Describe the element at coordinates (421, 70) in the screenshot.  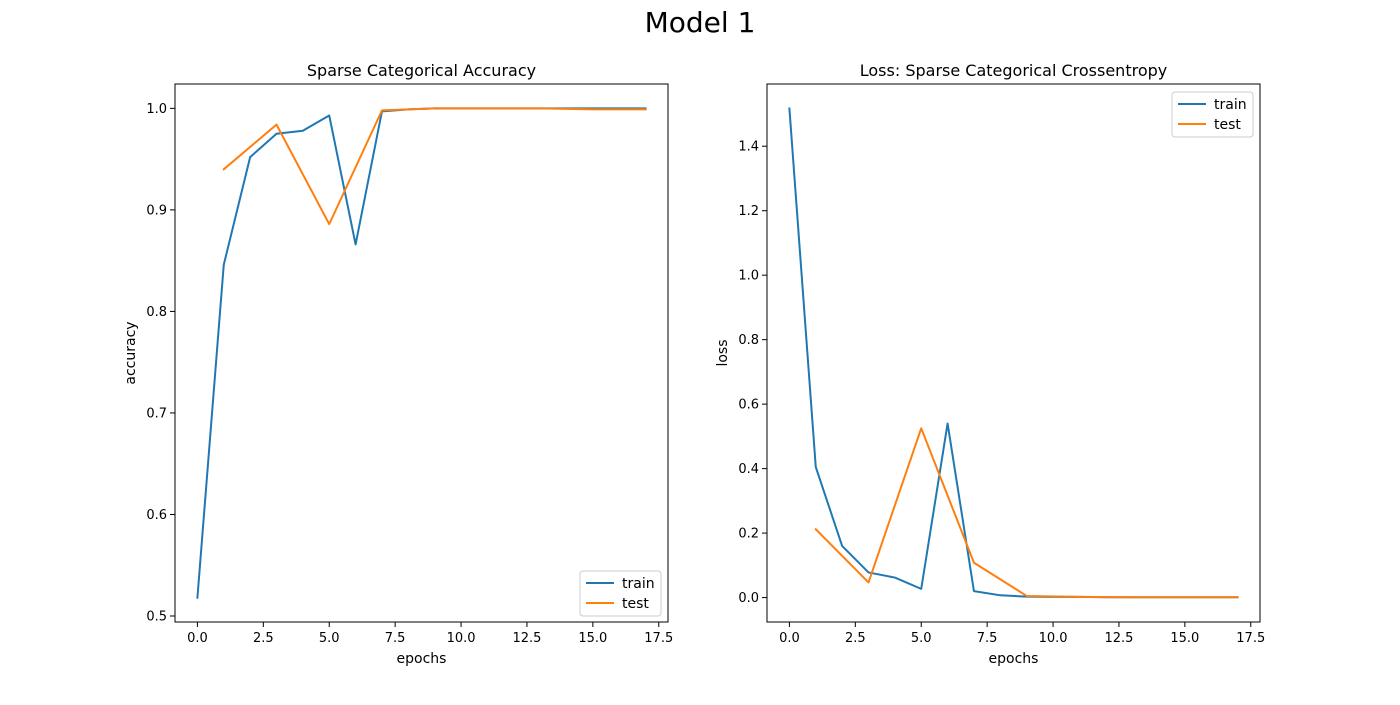
I see `chart-title: Sparse Categorical Accuracy` at that location.